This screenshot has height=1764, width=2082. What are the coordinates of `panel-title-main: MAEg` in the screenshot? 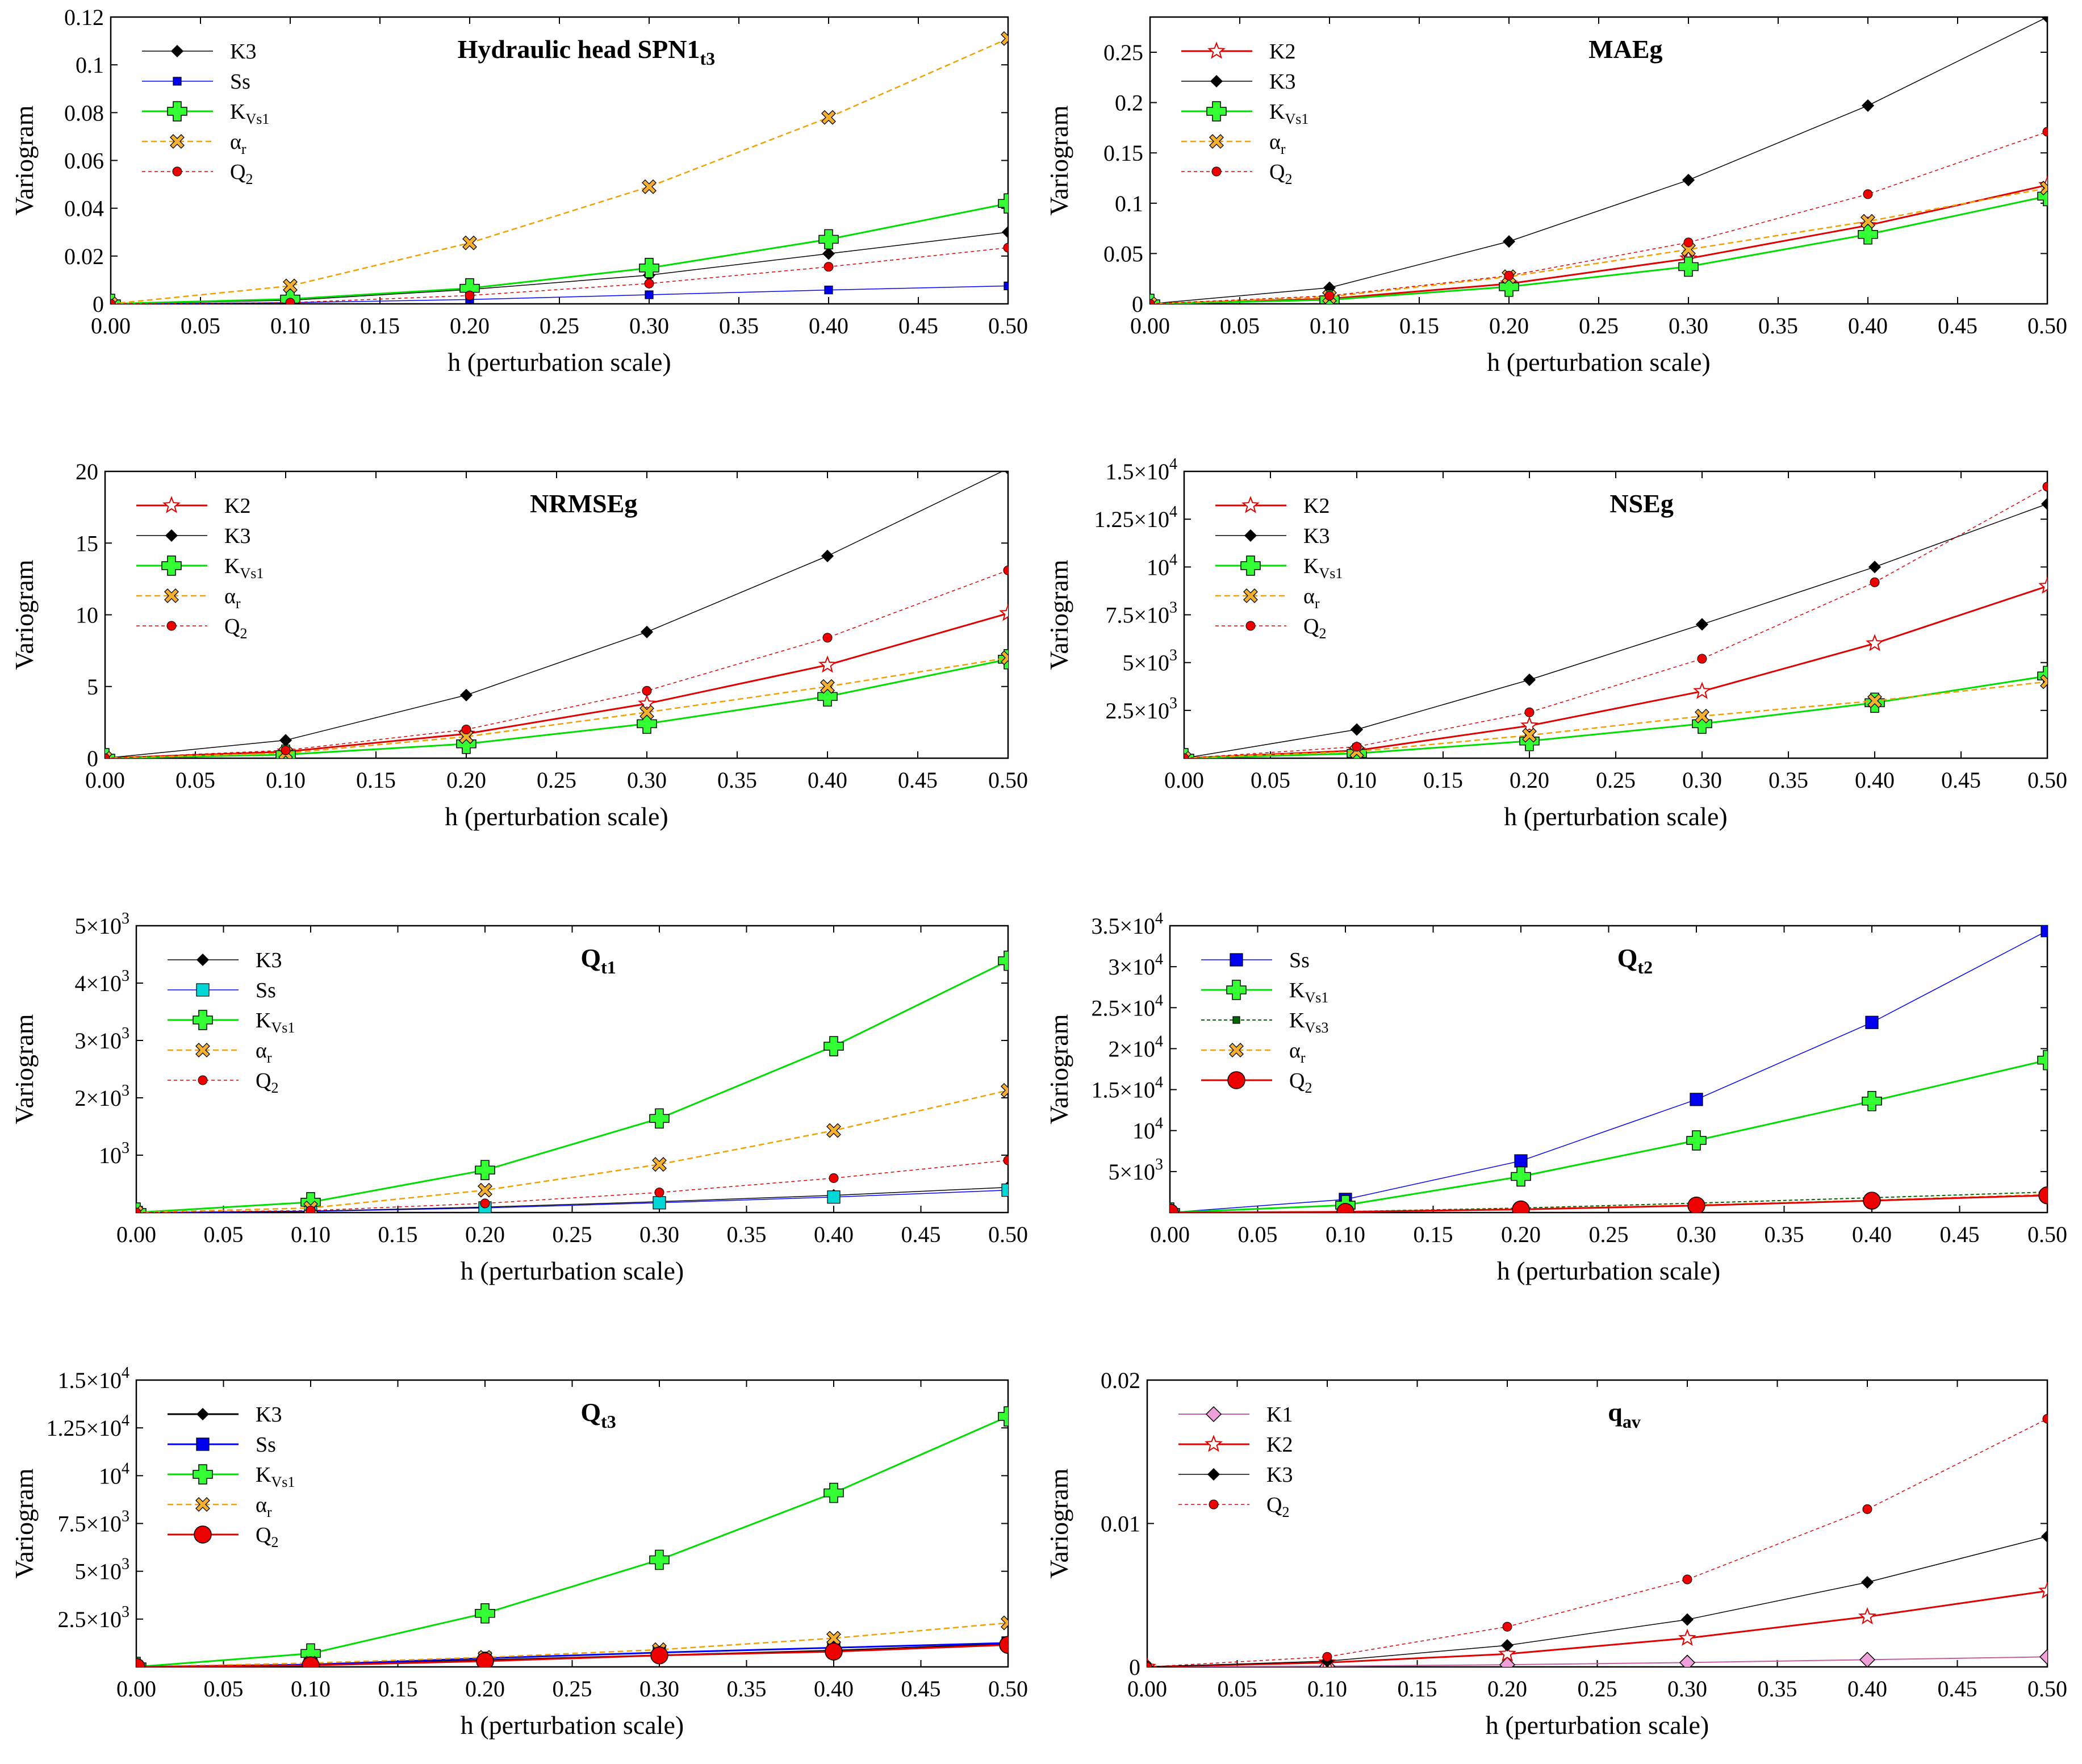 It's located at (1625, 49).